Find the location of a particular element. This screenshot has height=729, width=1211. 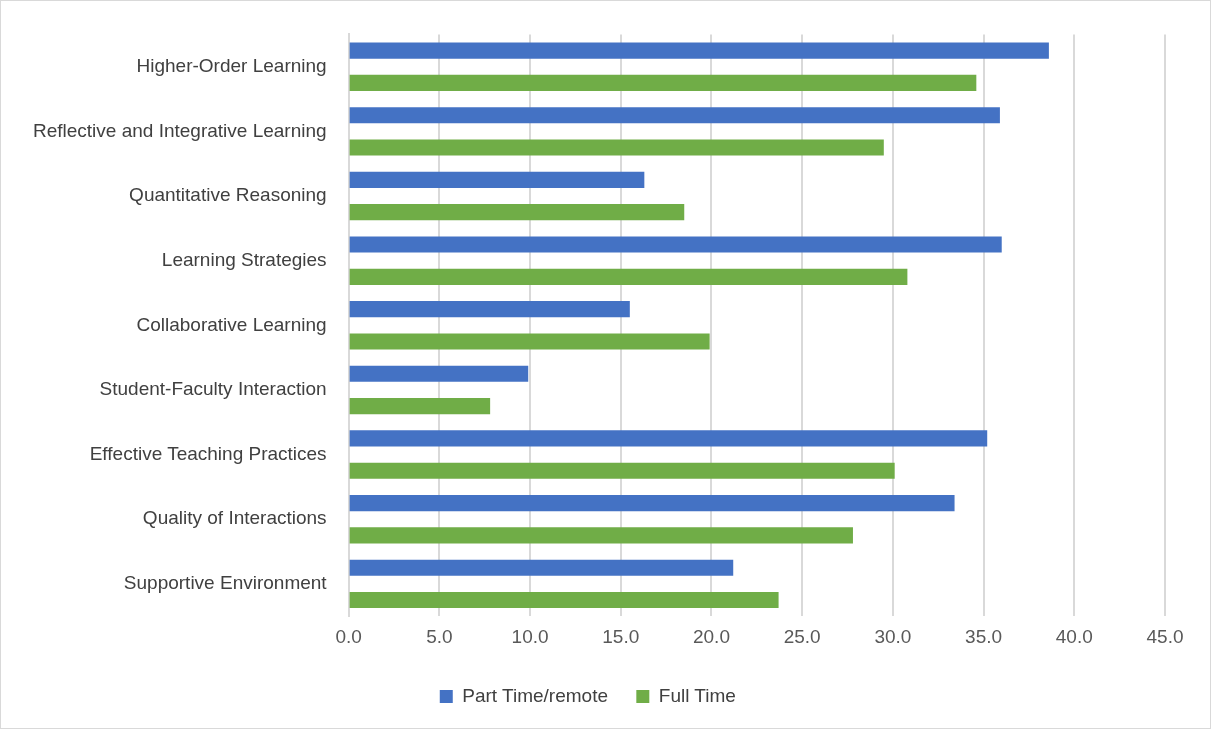

y-tick-label: Quality of Interactions is located at coordinates (234, 518).